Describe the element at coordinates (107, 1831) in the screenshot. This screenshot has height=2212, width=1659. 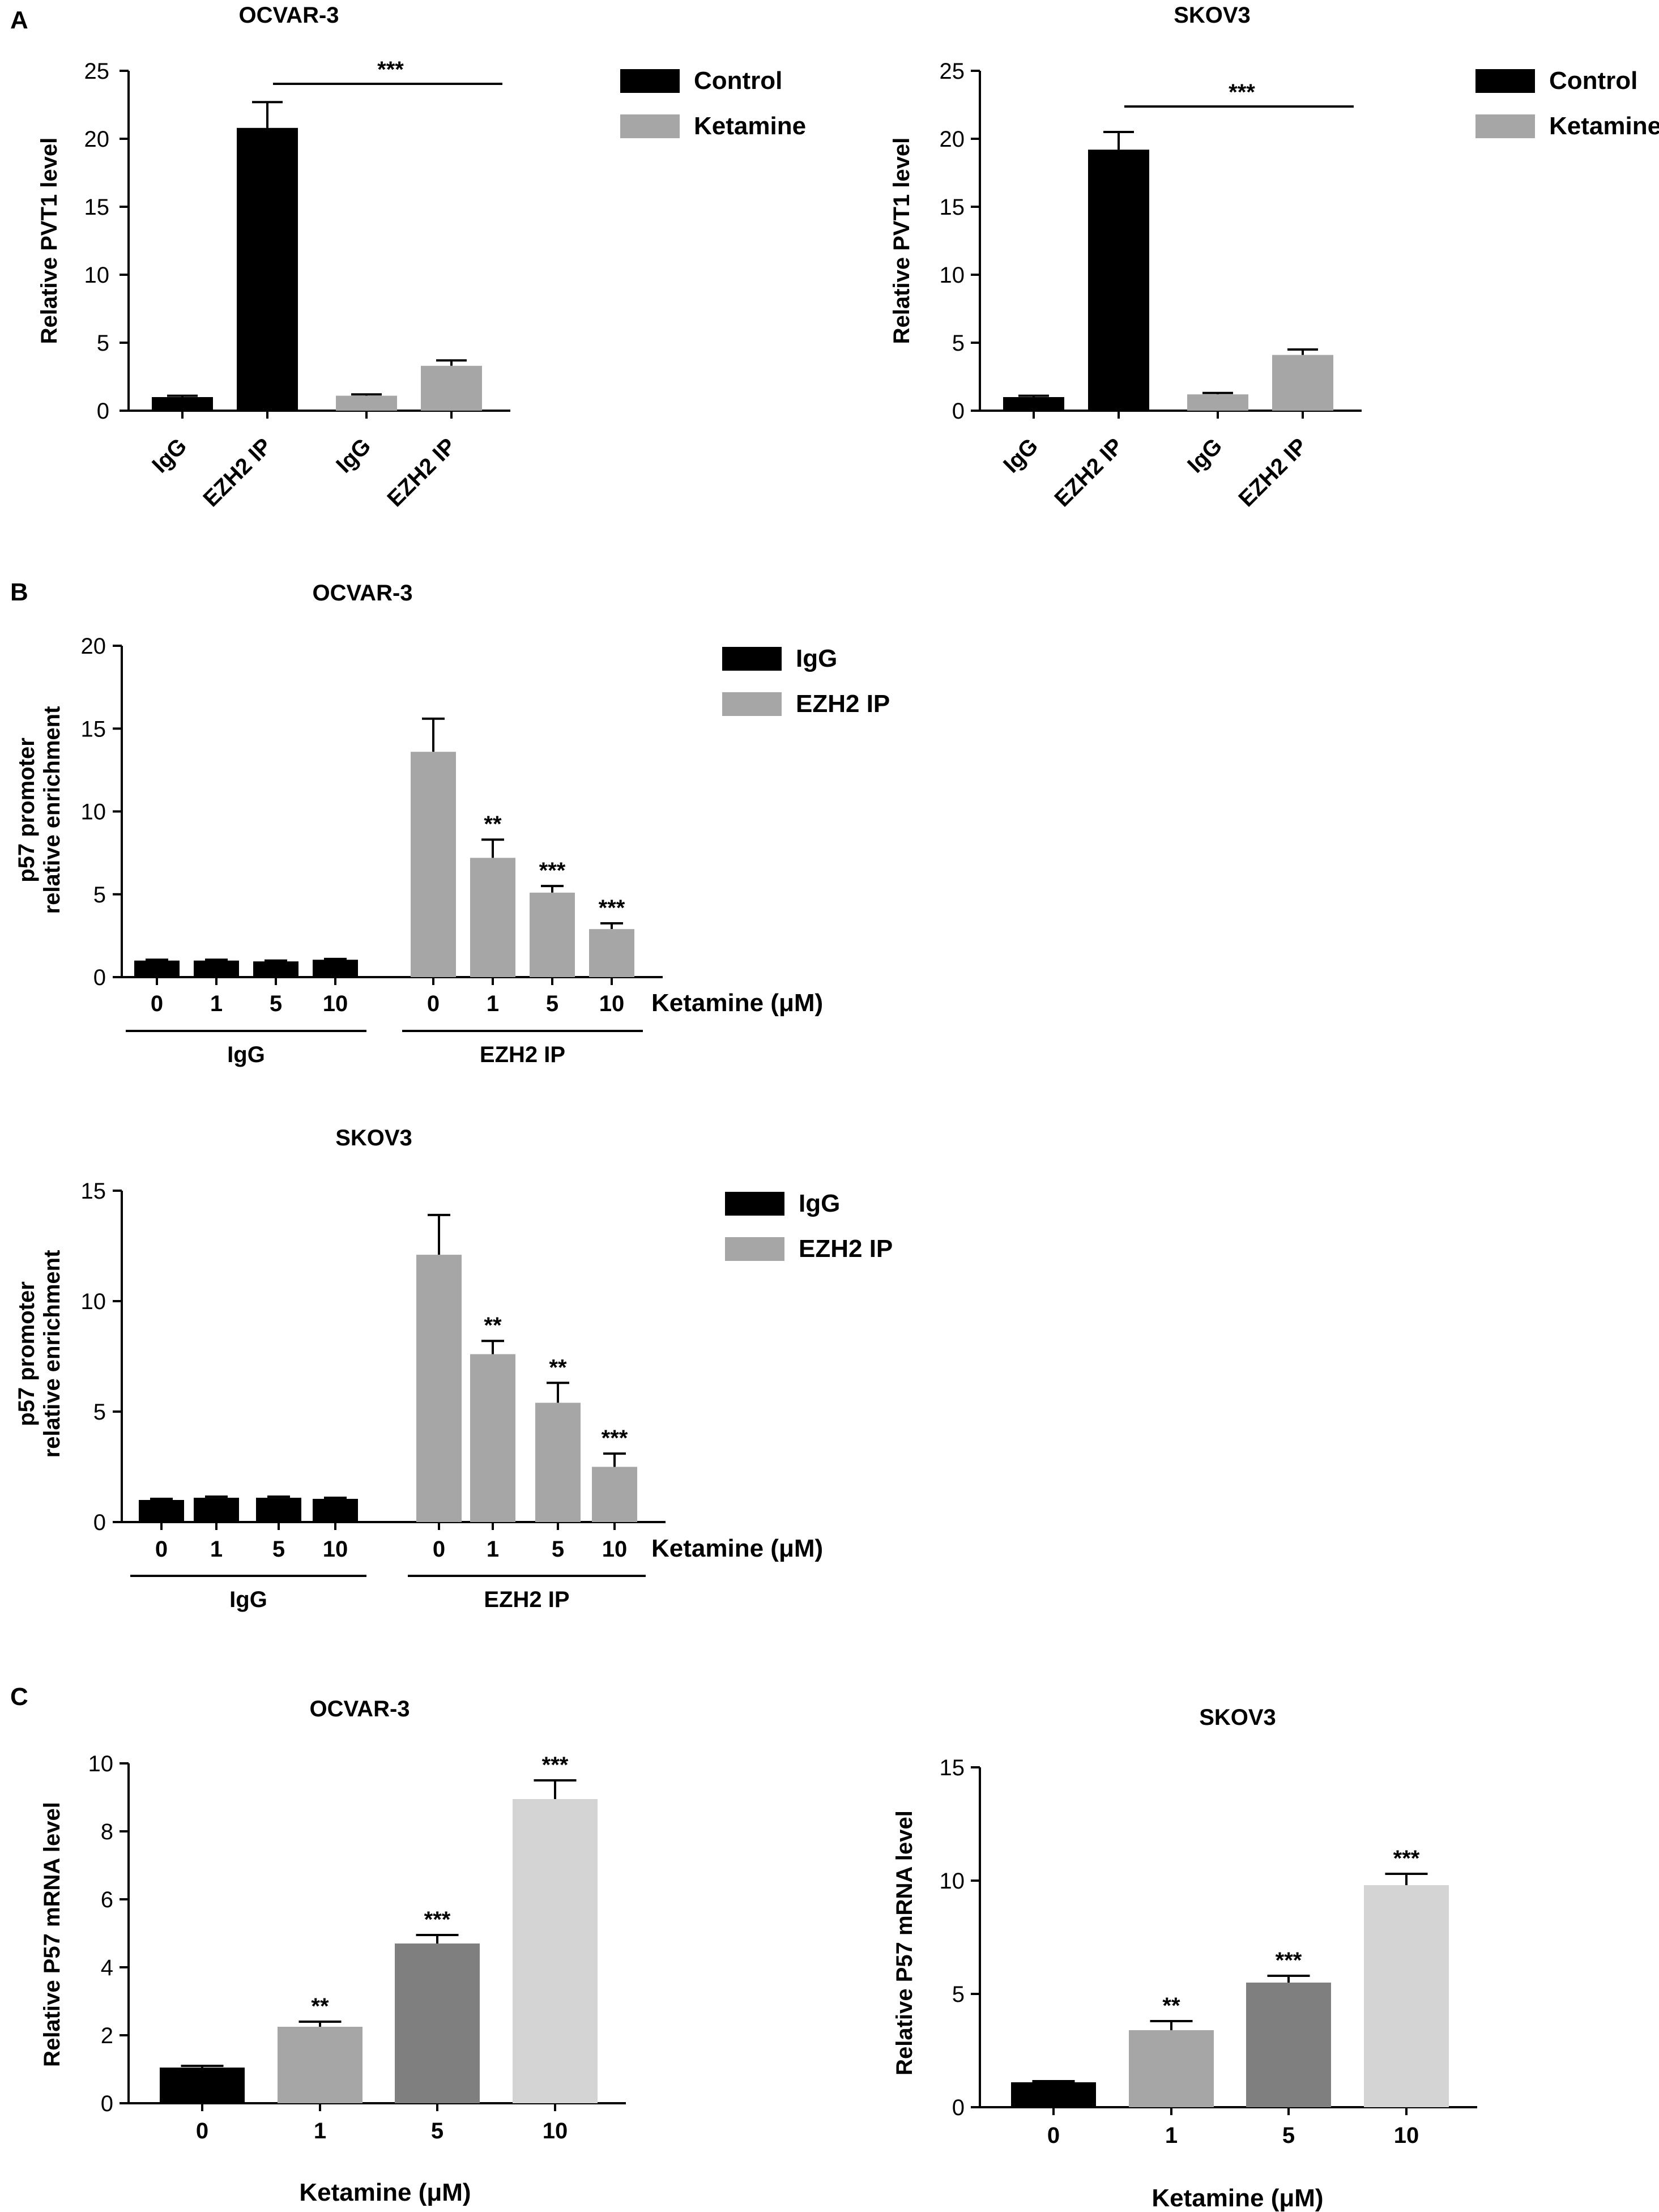
I see `y-tick-label: 8` at that location.